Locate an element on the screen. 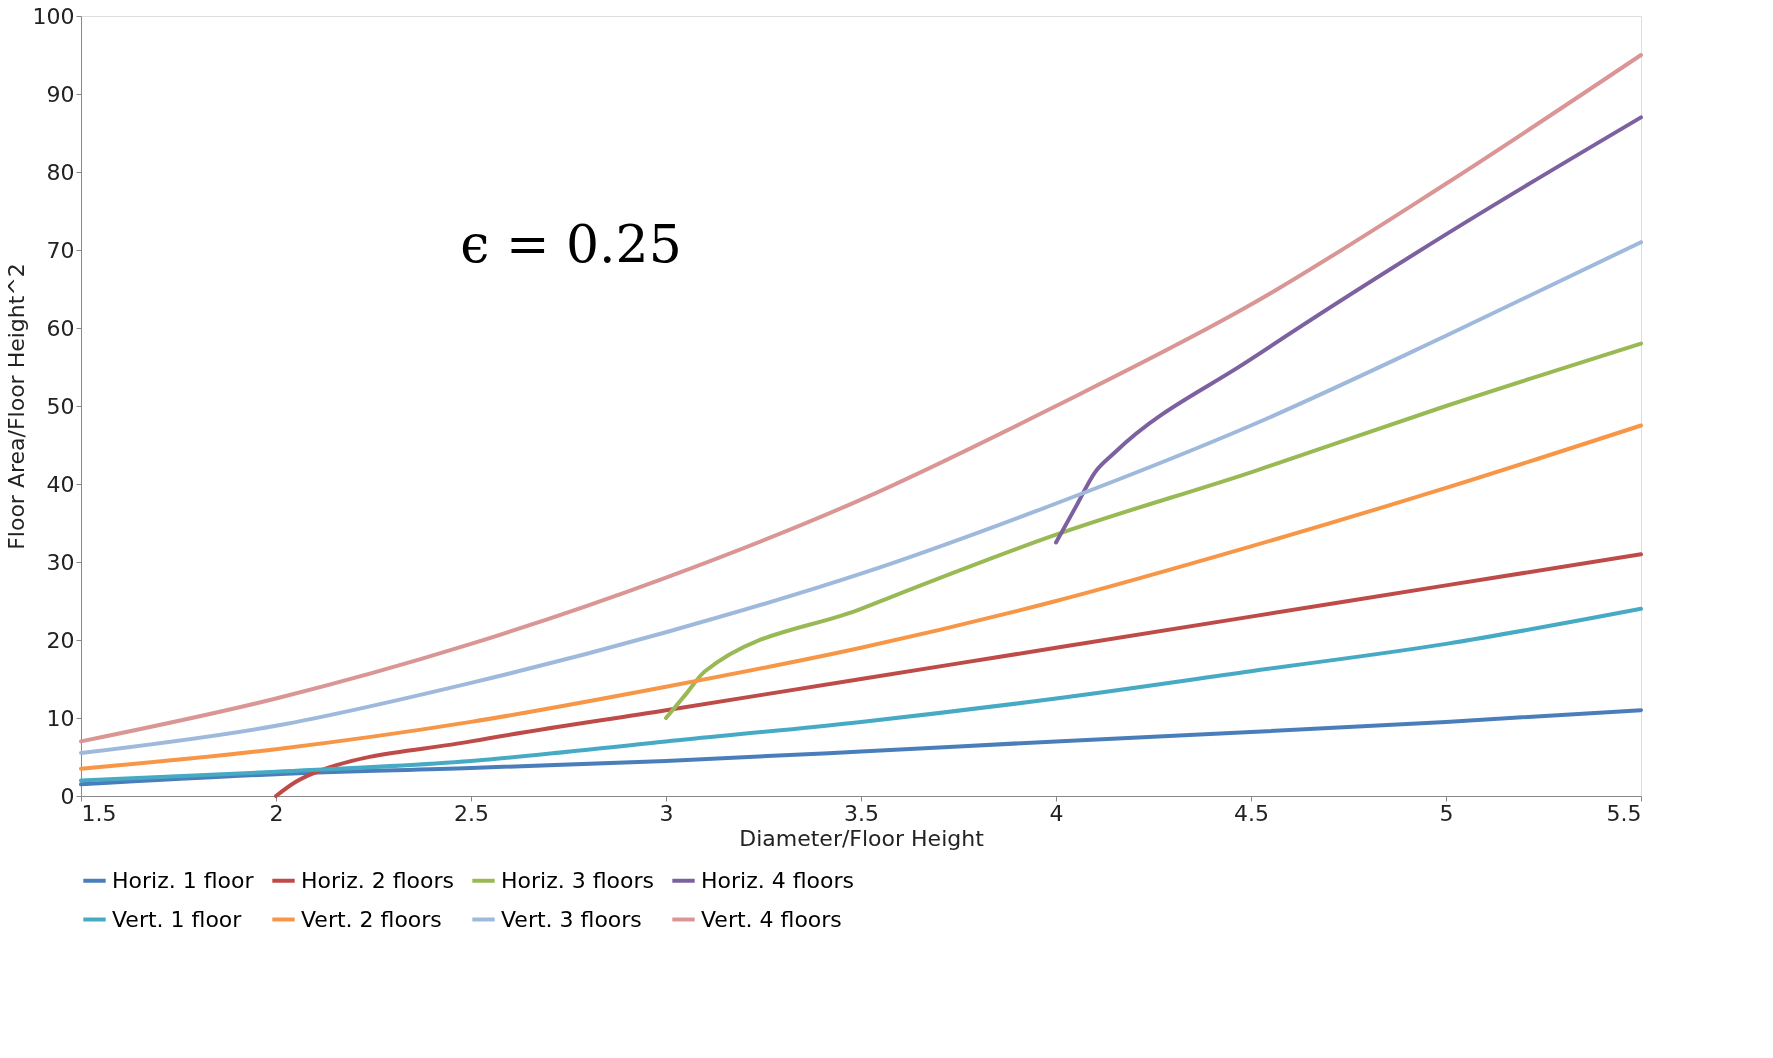 The image size is (1773, 1058). x-tick-label: 2 is located at coordinates (276, 813).